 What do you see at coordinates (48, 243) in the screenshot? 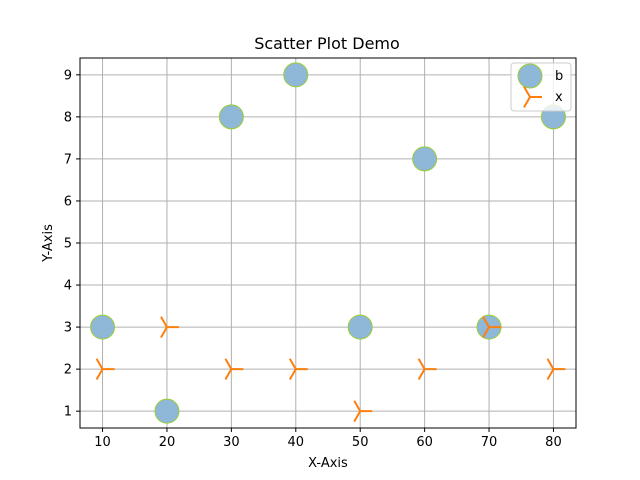
I see `y-axis-label: Y-Axis` at bounding box center [48, 243].